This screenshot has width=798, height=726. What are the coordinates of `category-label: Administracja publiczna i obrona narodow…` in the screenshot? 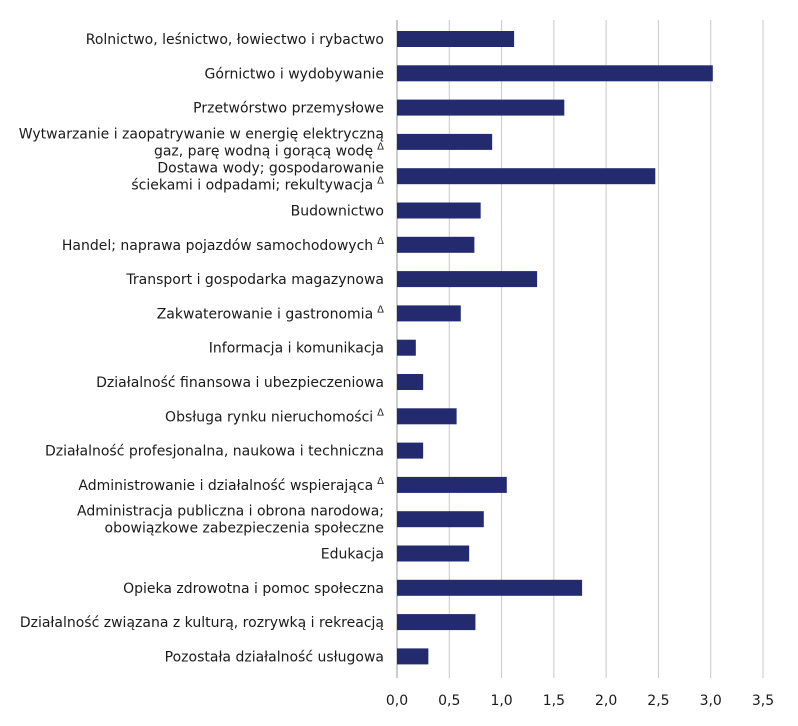 It's located at (230, 512).